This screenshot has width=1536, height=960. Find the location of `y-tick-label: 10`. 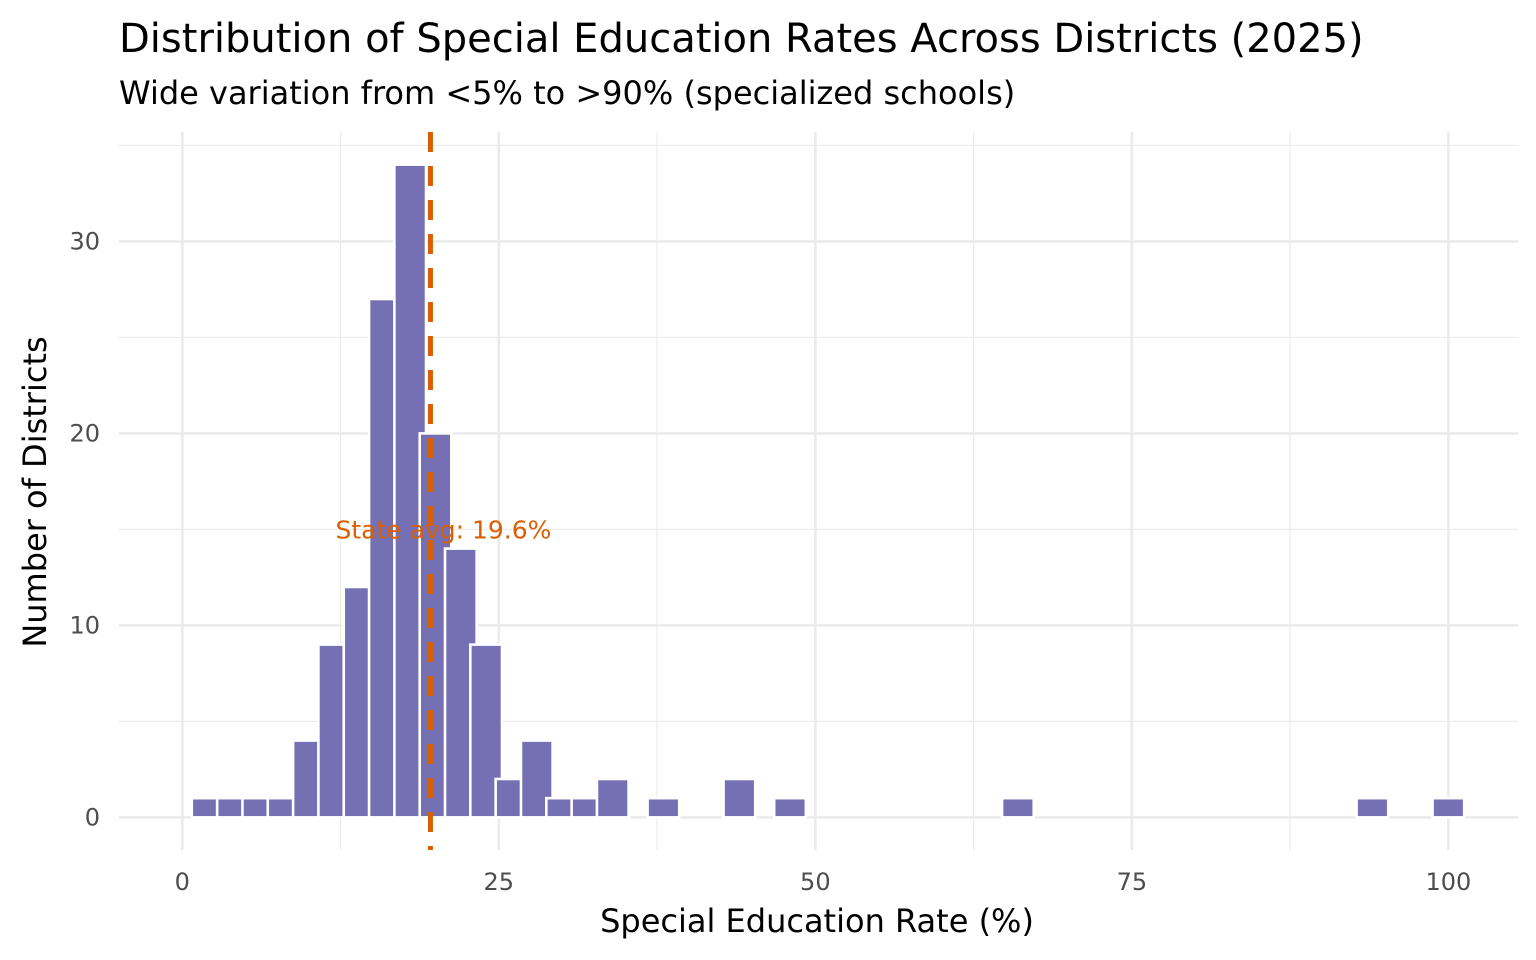

y-tick-label: 10 is located at coordinates (84, 625).